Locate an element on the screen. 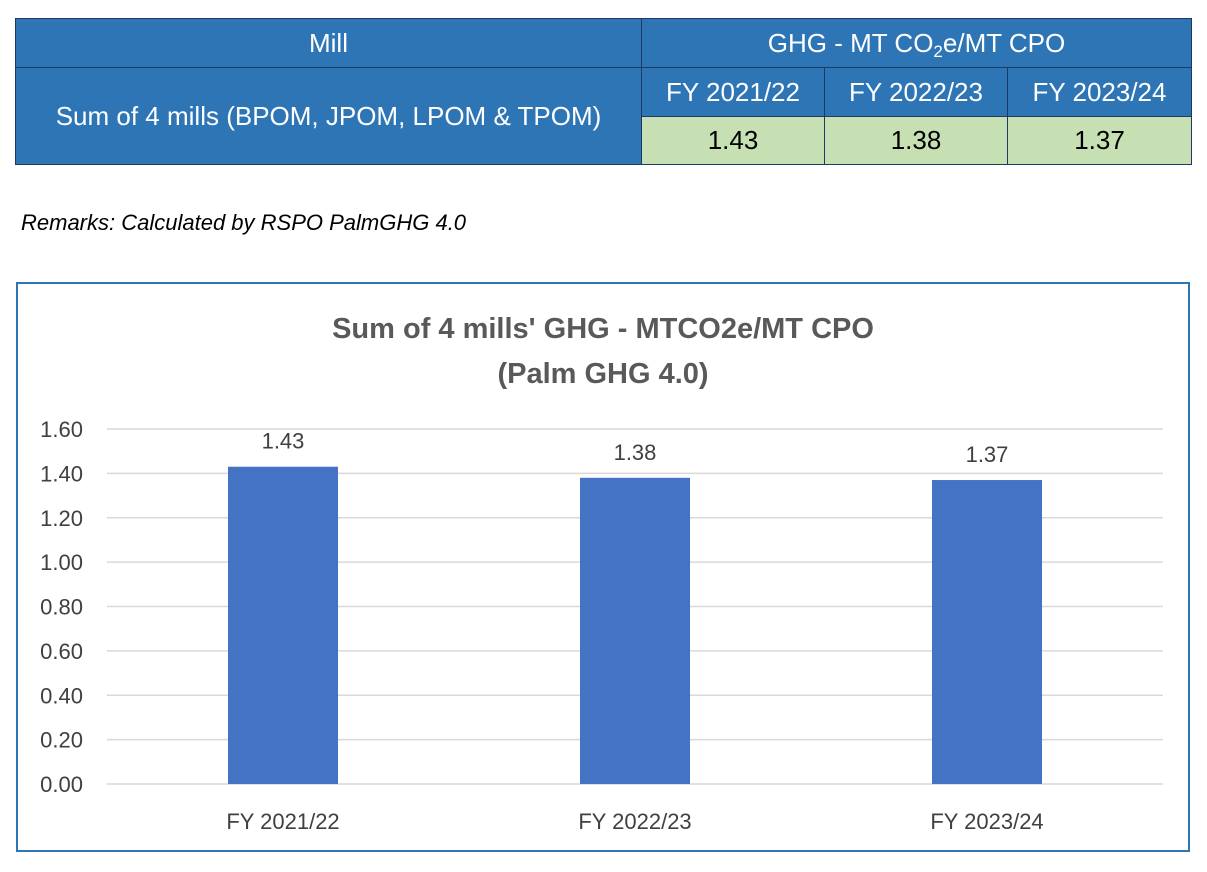 Image resolution: width=1207 pixels, height=872 pixels. value-cell-2: 1.38 is located at coordinates (916, 140).